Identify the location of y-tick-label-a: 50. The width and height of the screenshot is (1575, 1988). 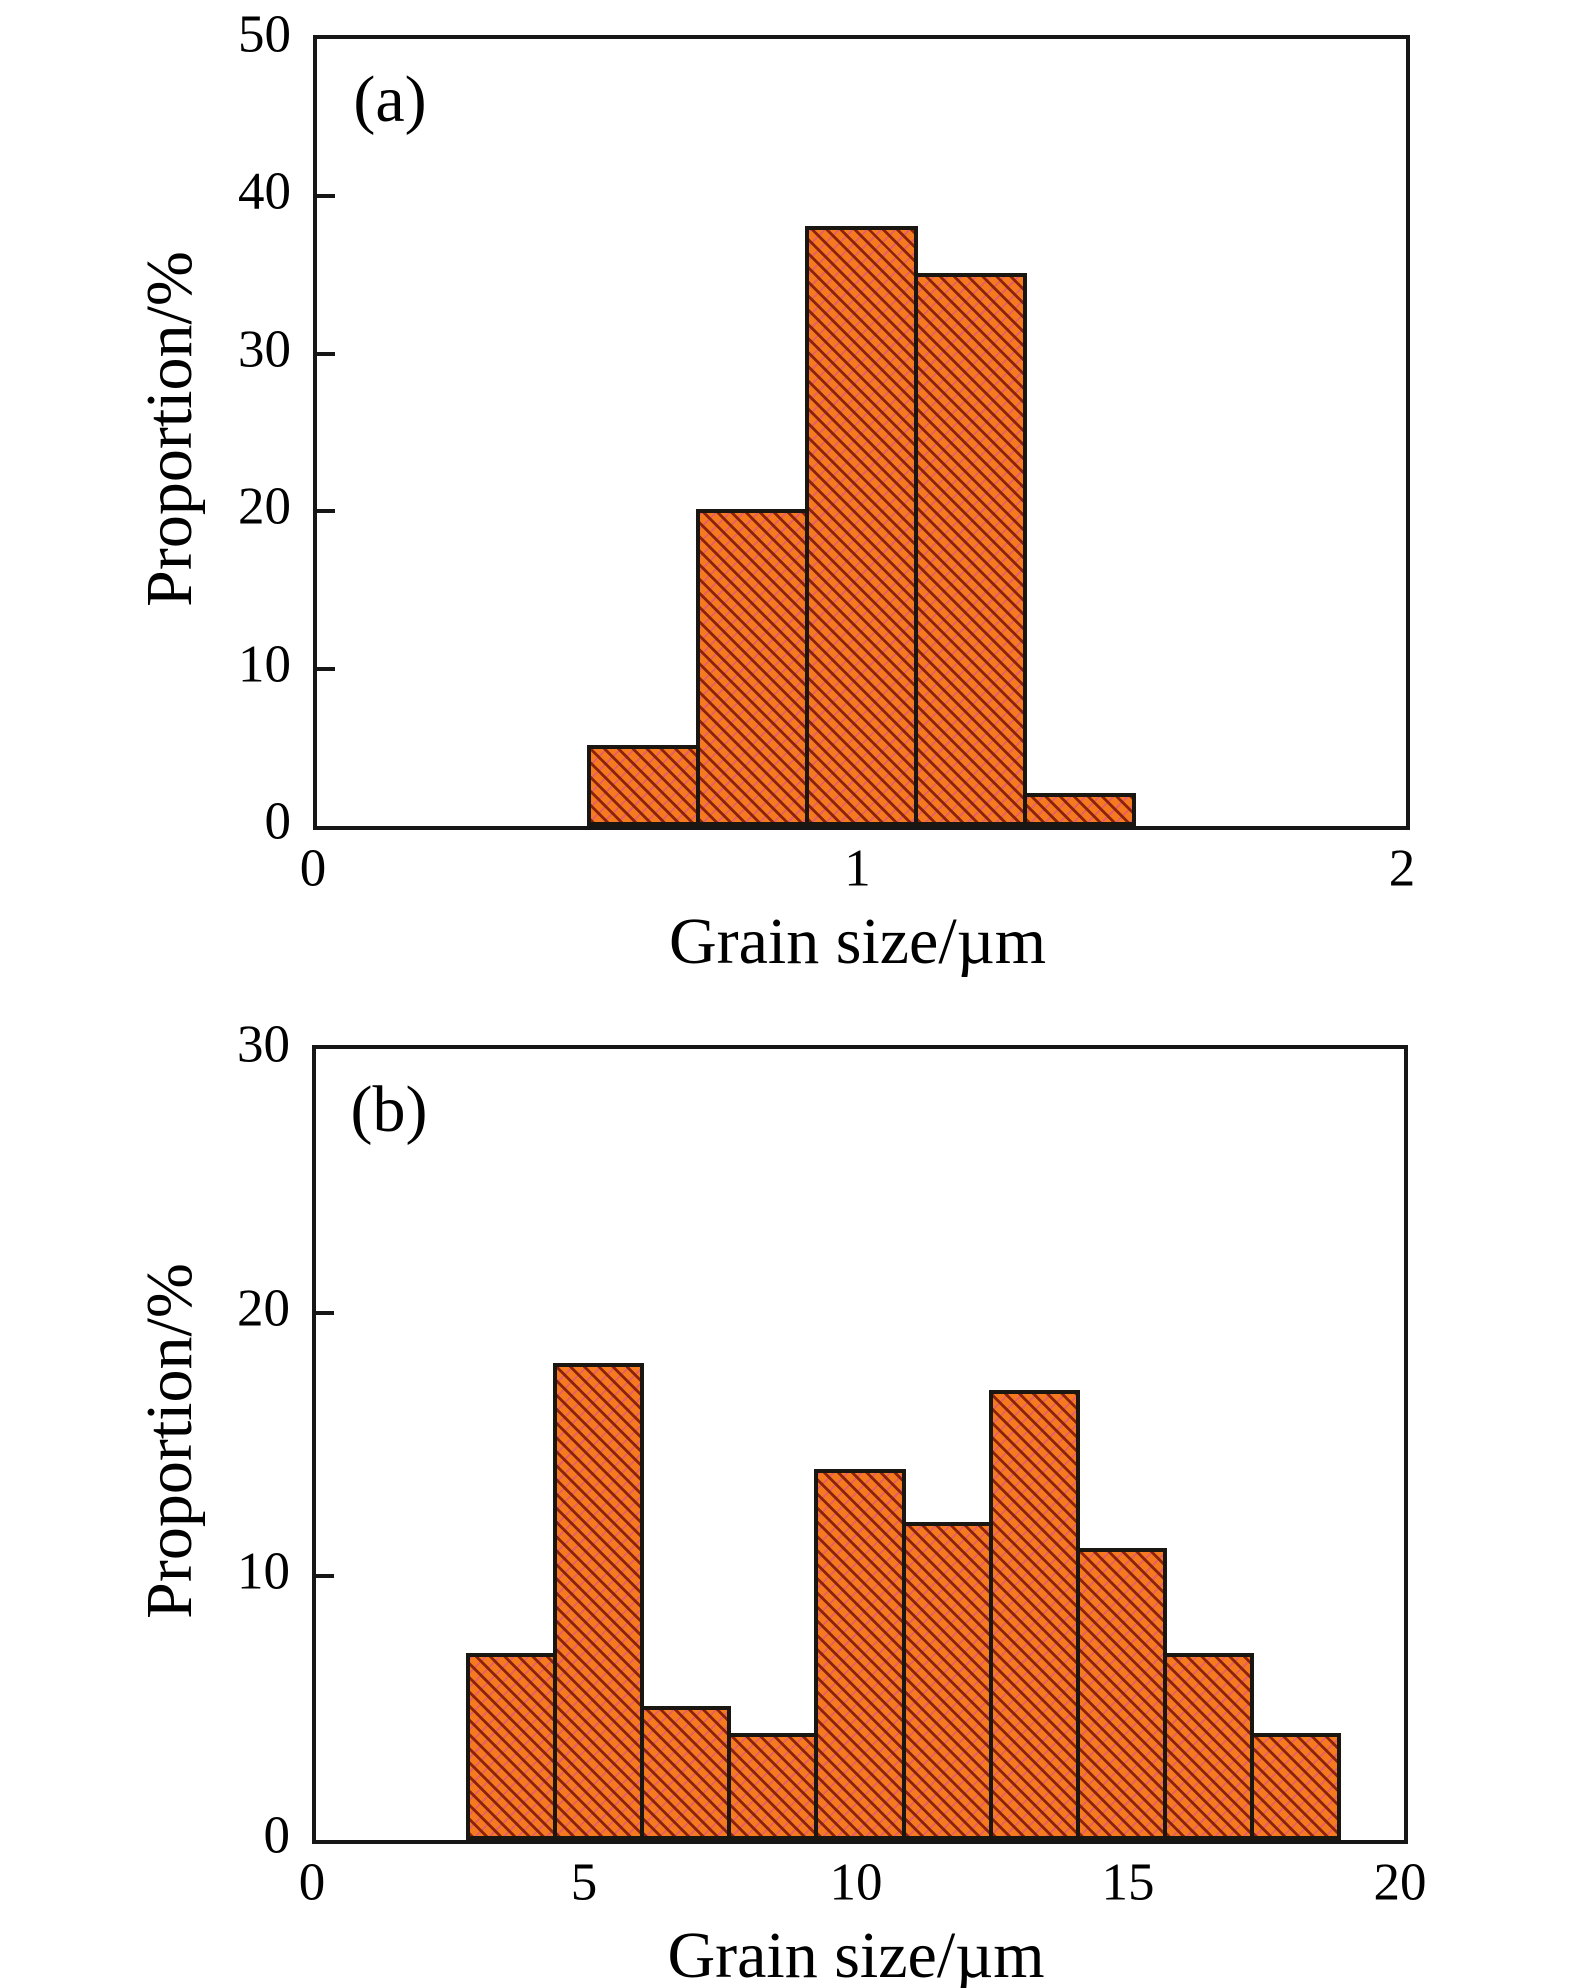
(264, 34).